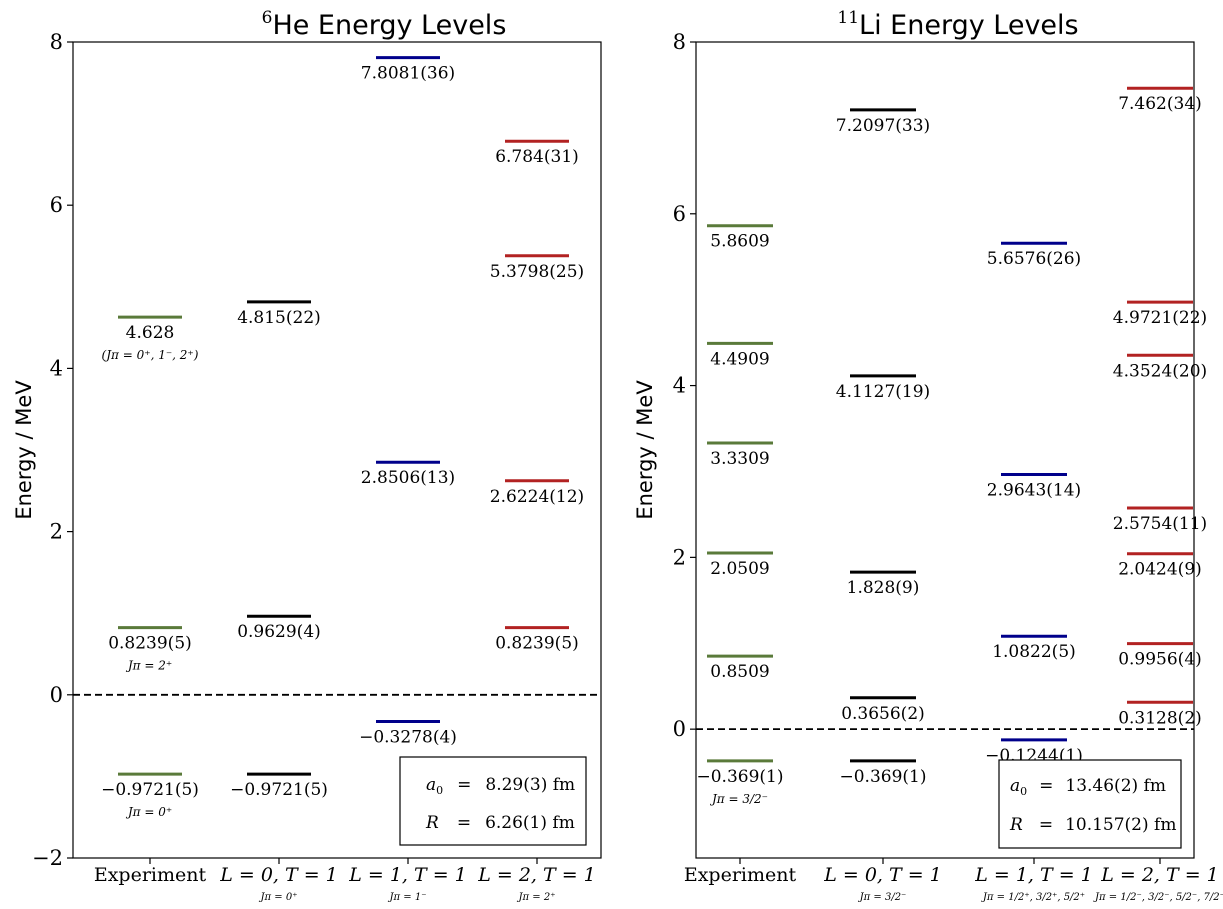 This screenshot has height=909, width=1223. Describe the element at coordinates (1160, 570) in the screenshot. I see `energy-level-label: 2.0424(9)` at that location.